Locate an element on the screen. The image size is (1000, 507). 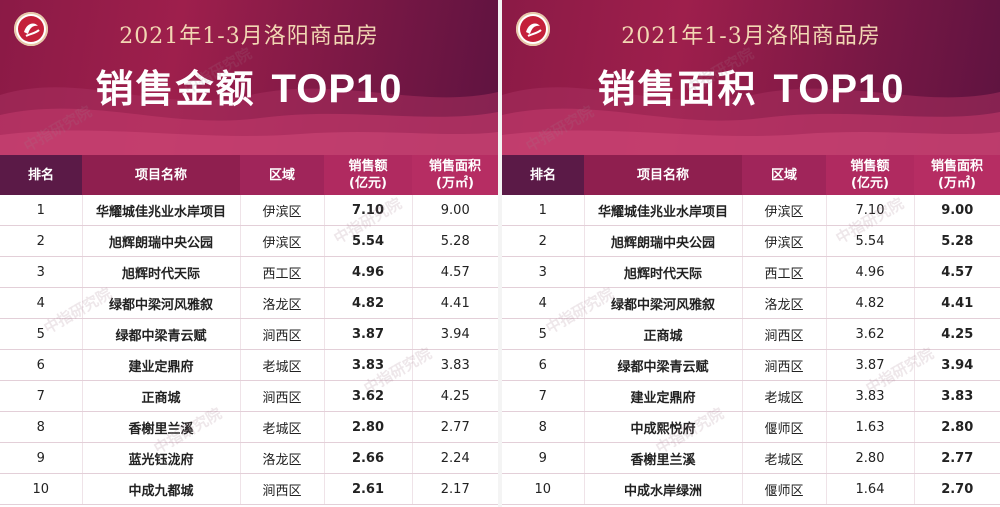
table-row: 5 正商城 涧西区 3.62 4.25 is located at coordinates (751, 334).